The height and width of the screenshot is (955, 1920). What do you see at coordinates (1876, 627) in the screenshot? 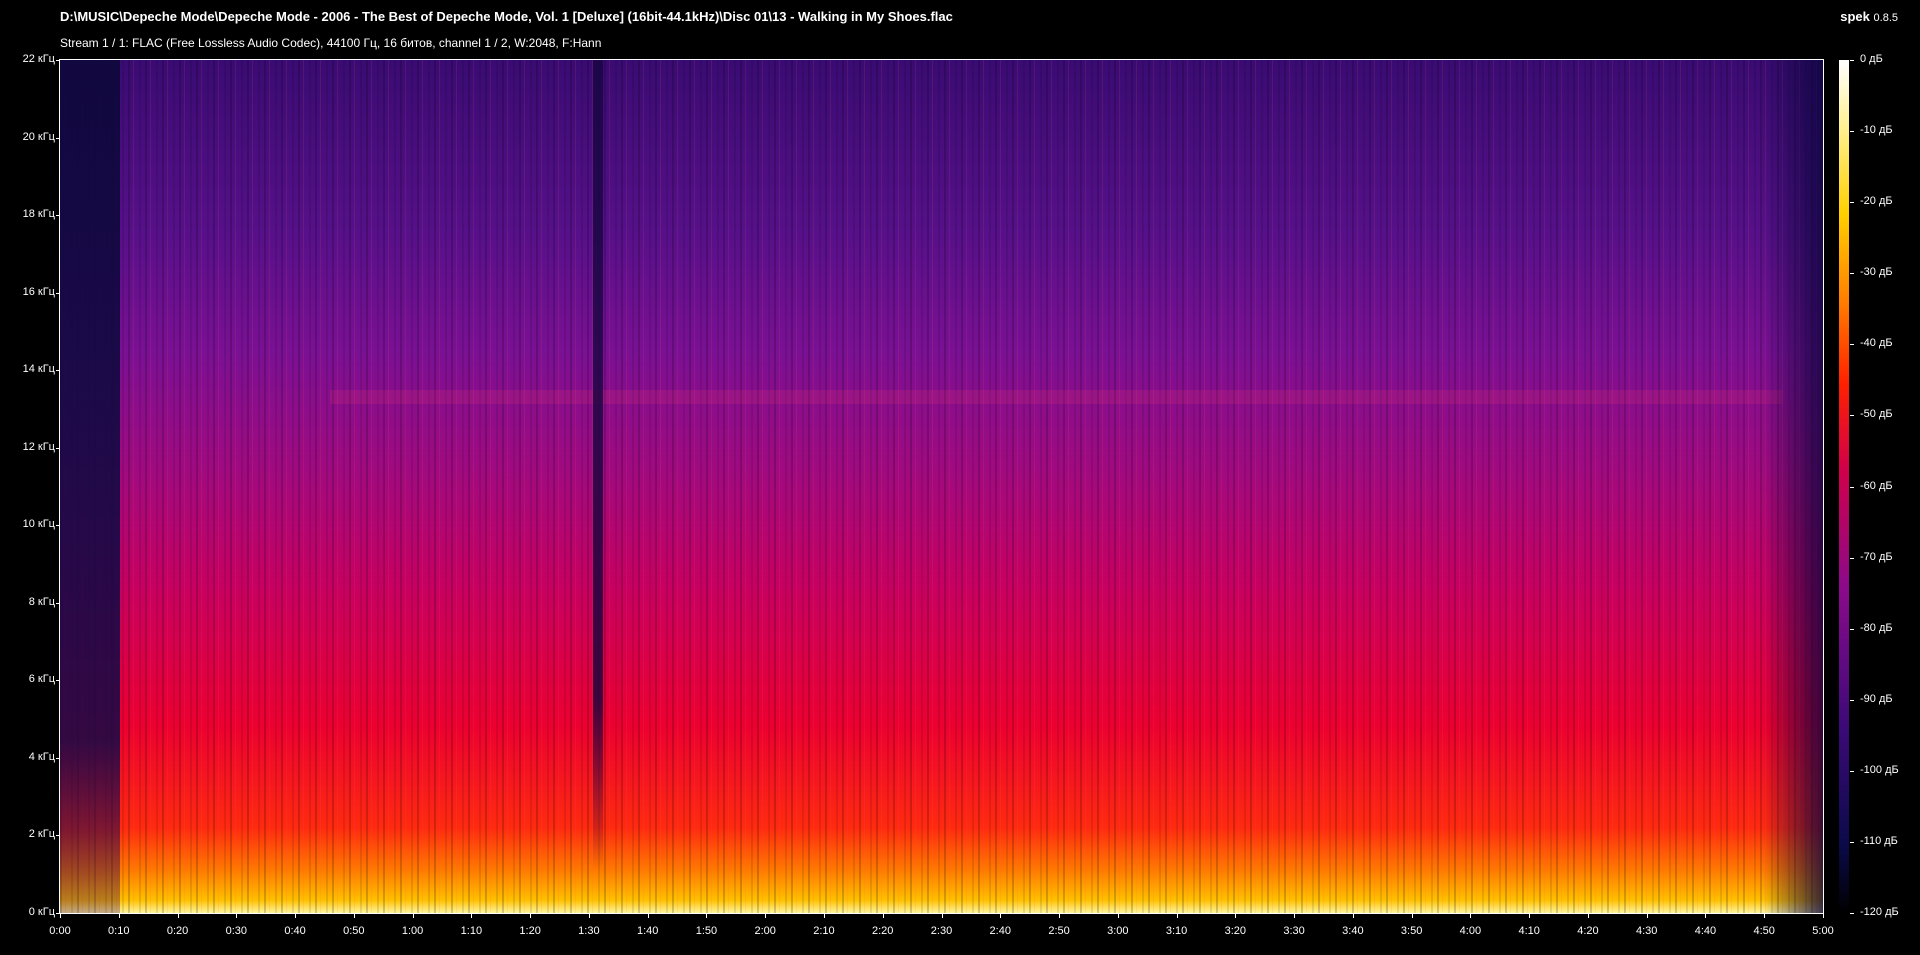
I see `color-scale-label: -80 дБ` at bounding box center [1876, 627].